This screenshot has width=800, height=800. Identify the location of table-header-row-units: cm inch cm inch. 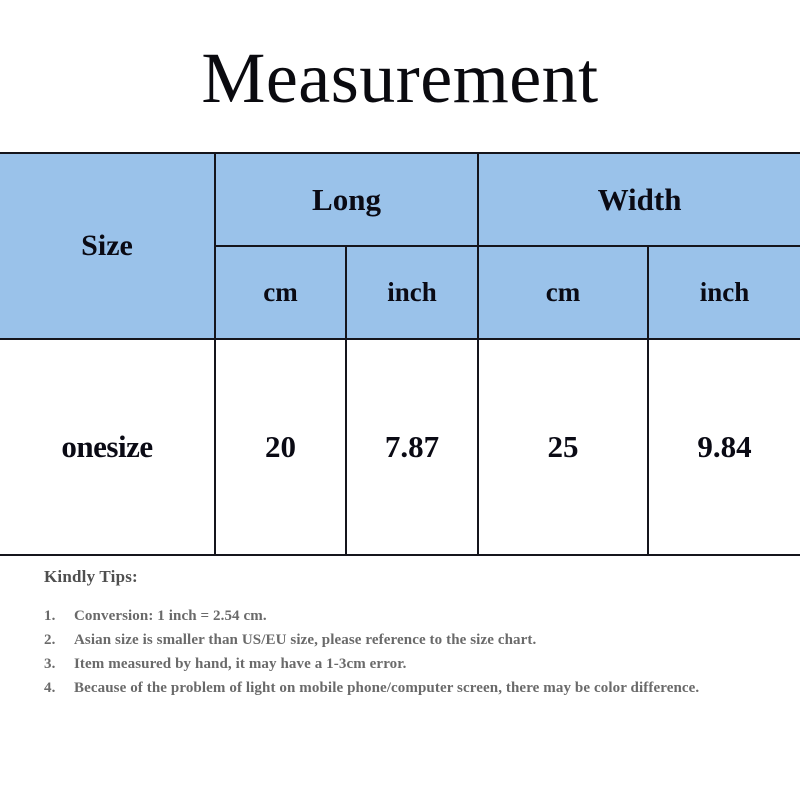
(400, 292).